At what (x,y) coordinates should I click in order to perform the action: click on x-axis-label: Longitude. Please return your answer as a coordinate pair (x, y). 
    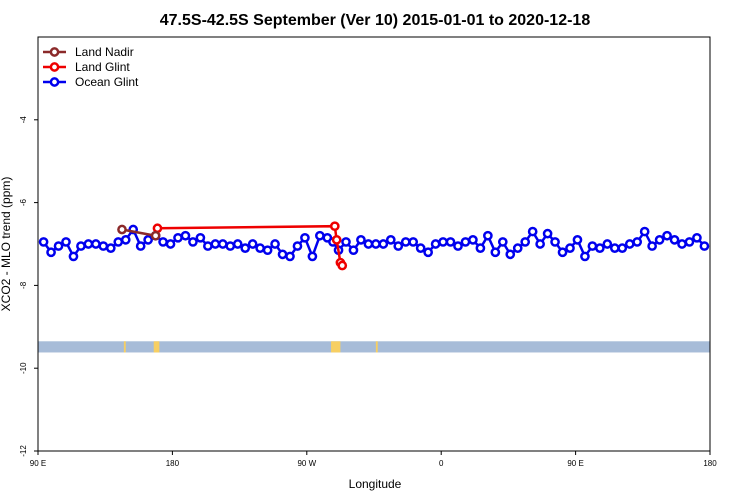
    Looking at the image, I should click on (375, 484).